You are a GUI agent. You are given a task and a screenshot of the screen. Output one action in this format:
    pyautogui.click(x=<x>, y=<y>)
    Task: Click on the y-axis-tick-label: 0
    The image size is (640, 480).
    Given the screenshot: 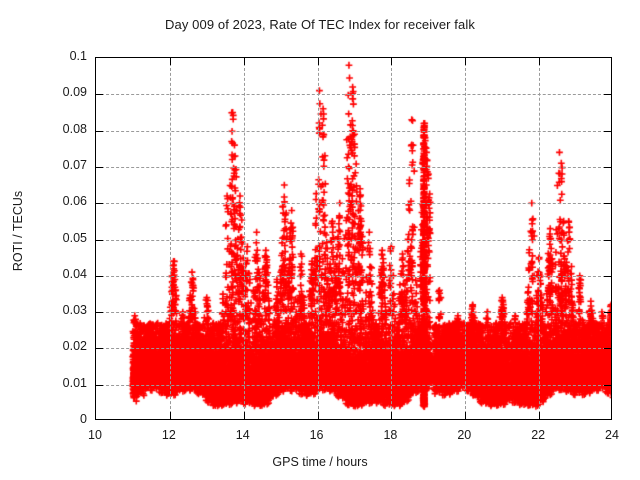 What is the action you would take?
    pyautogui.click(x=83, y=419)
    